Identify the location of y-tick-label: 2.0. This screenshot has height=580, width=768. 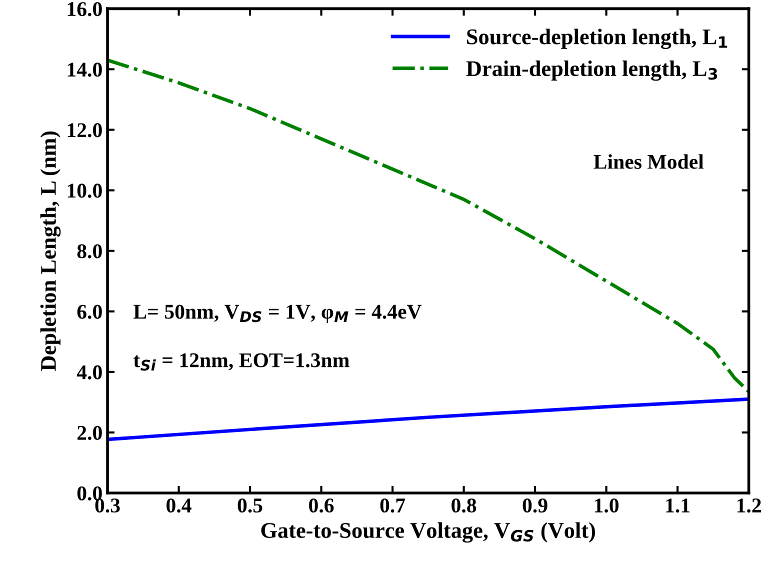
(89, 433).